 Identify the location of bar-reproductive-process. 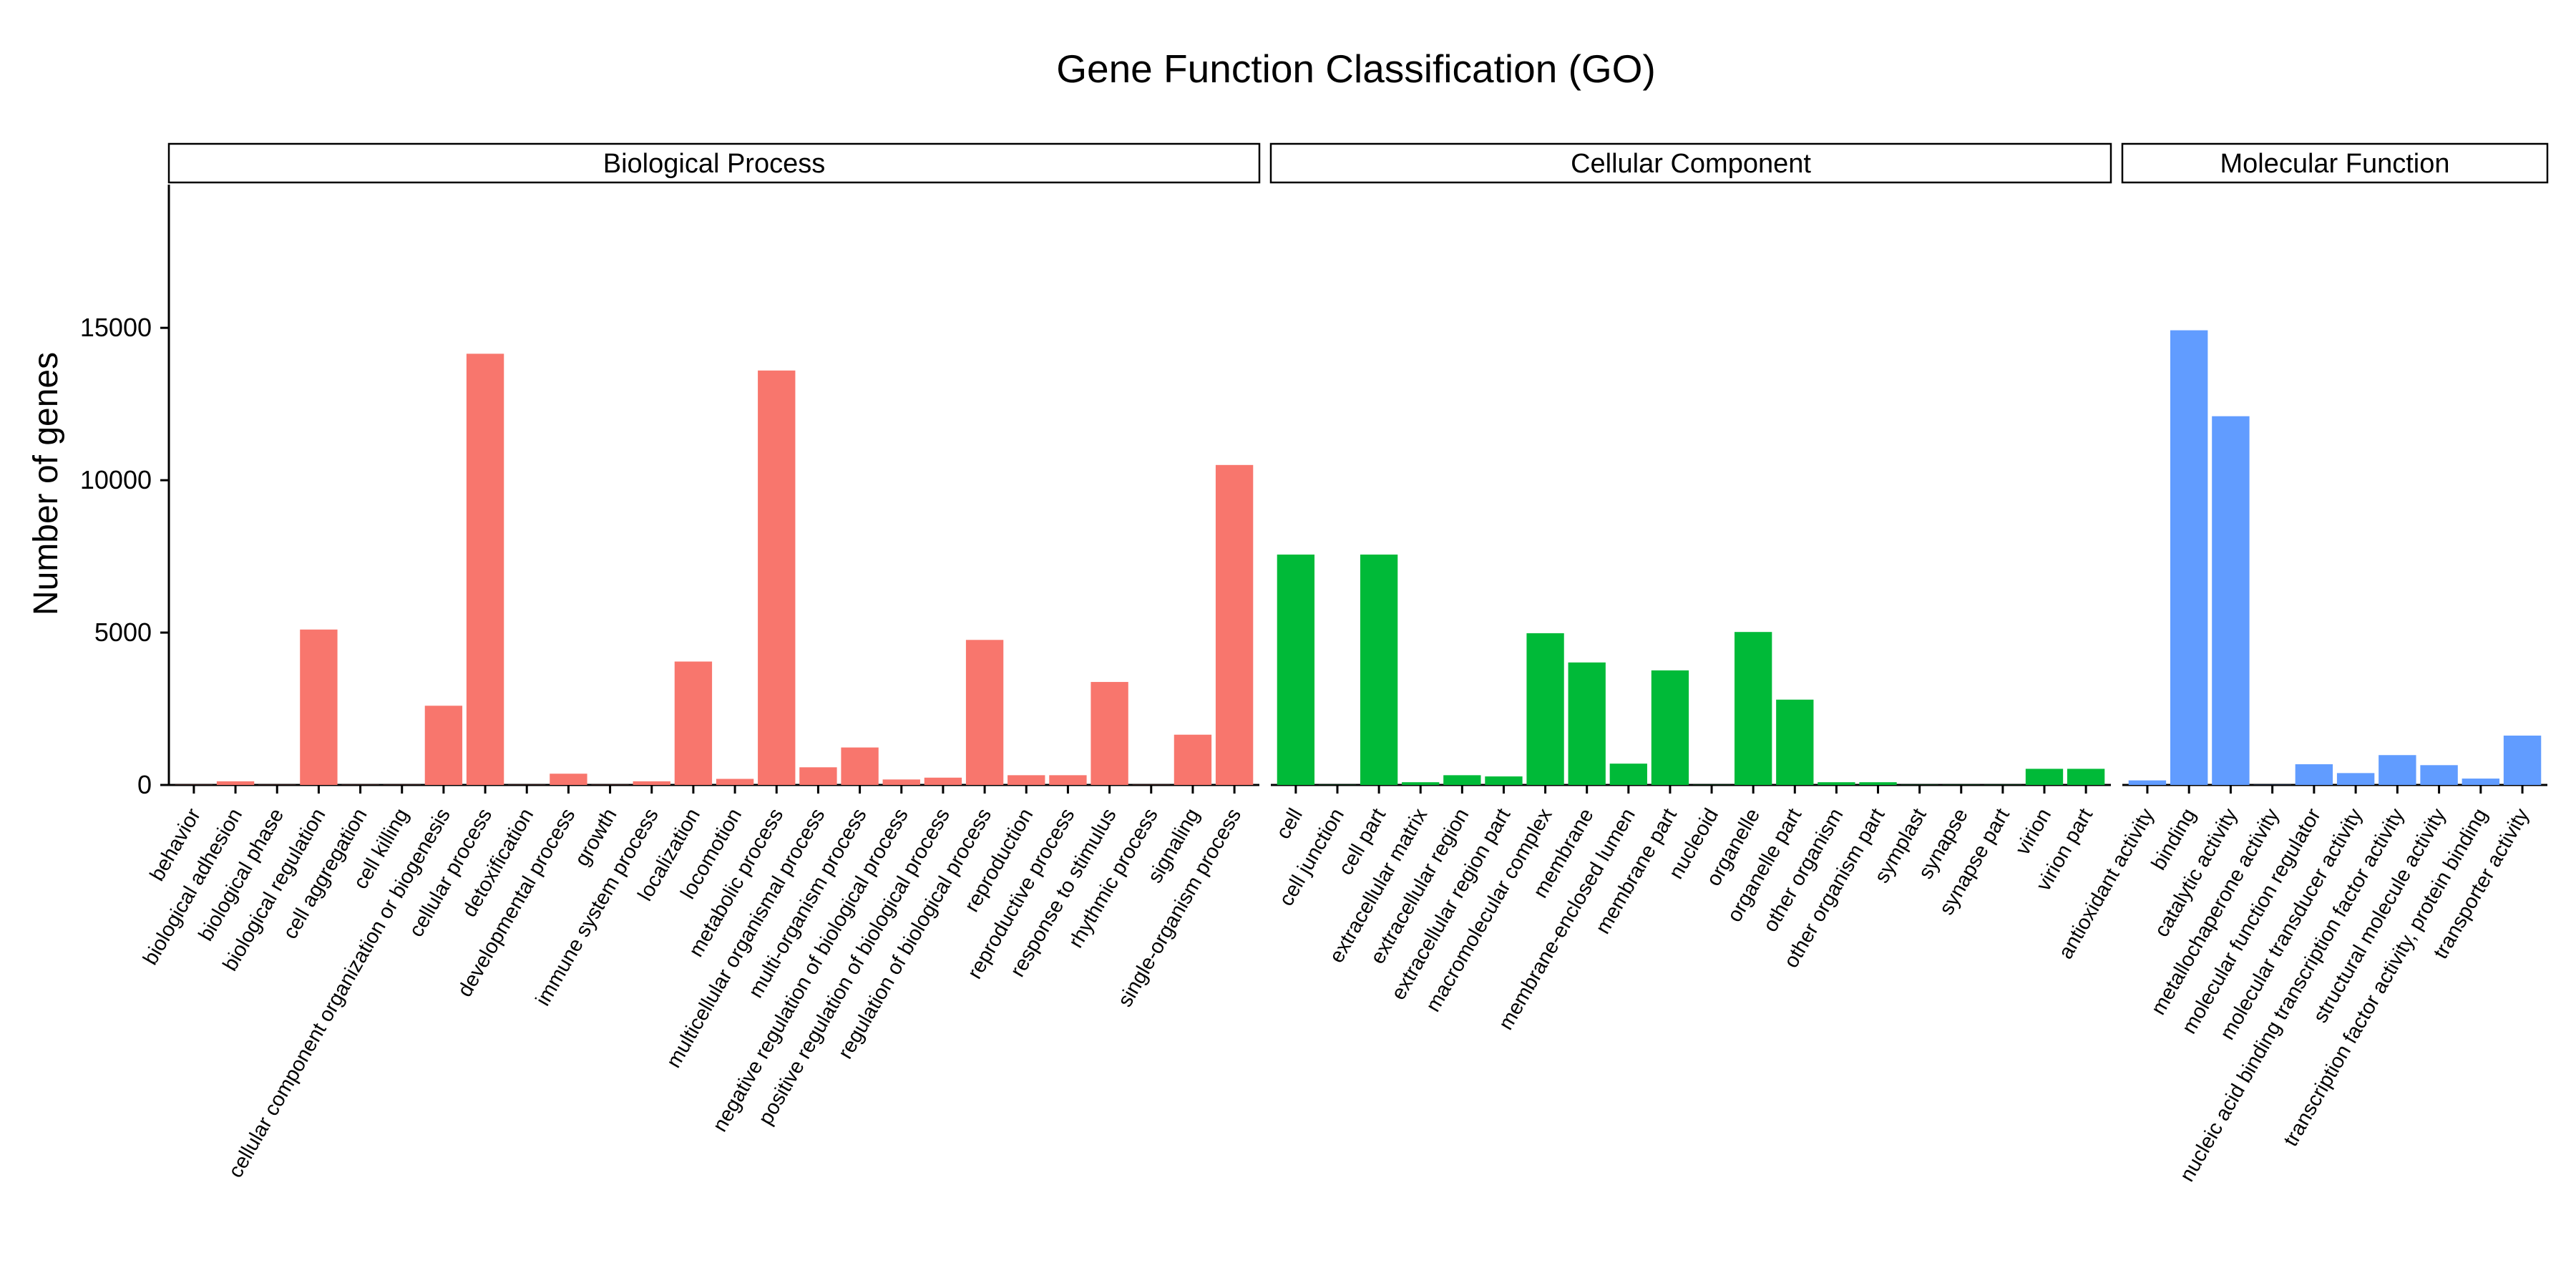
(1068, 780).